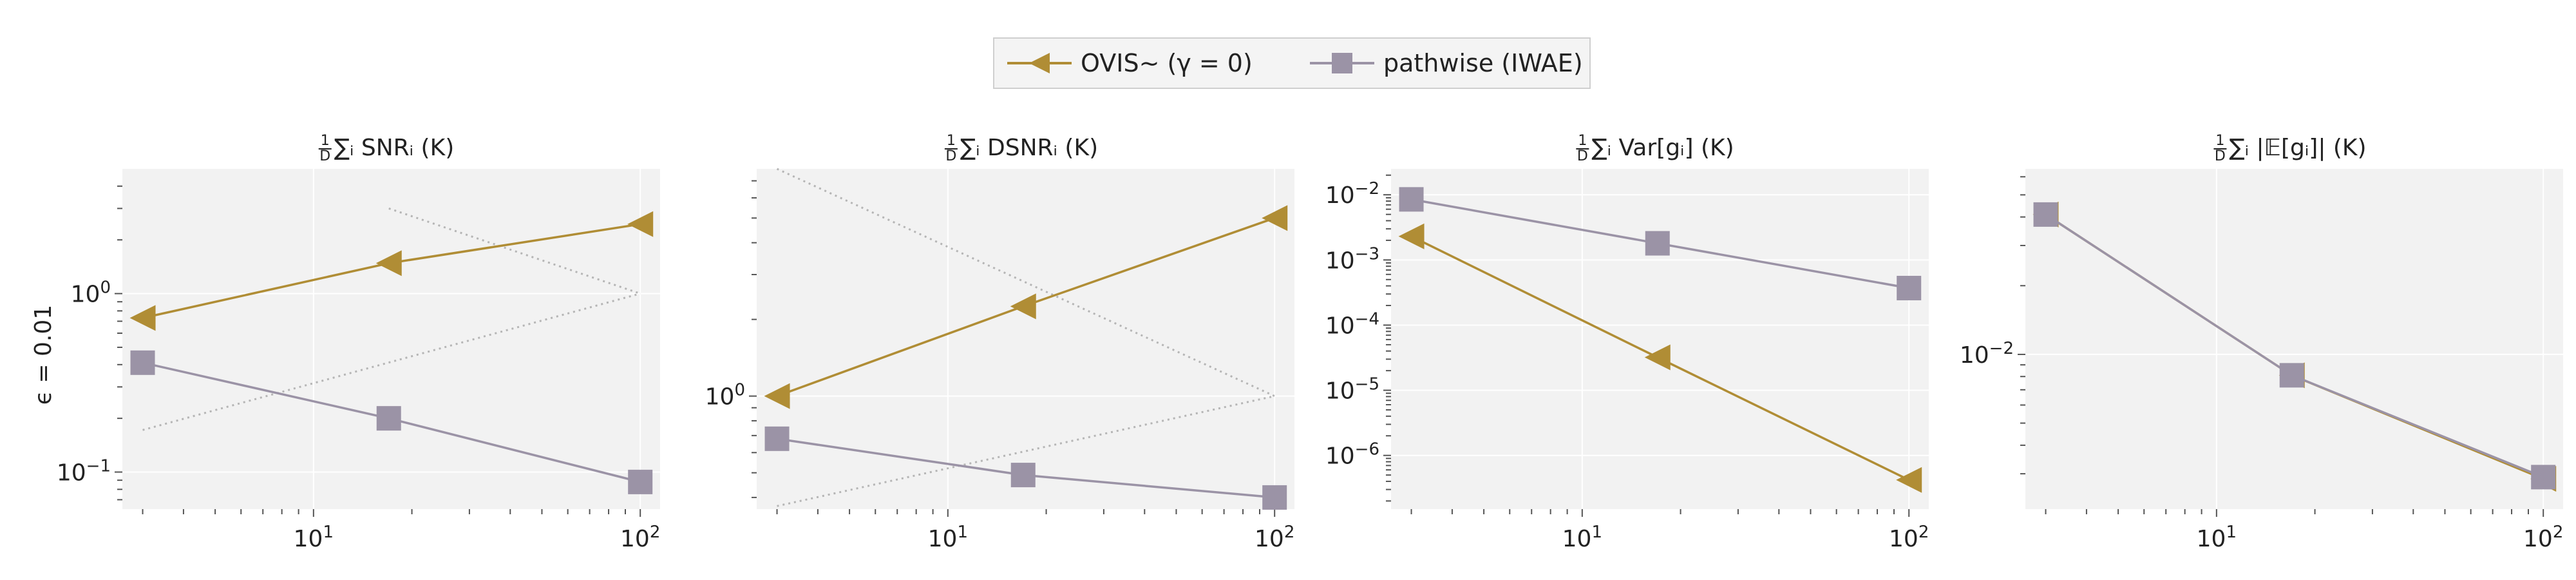 Image resolution: width=2576 pixels, height=580 pixels. I want to click on legend-label-pathwise: pathwise (IWAE), so click(1483, 63).